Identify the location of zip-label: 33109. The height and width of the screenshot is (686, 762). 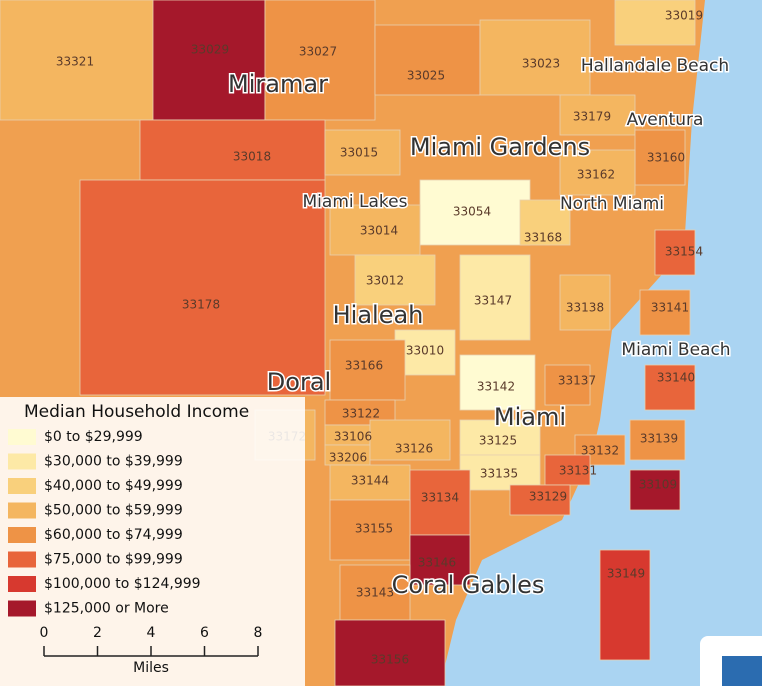
(658, 485).